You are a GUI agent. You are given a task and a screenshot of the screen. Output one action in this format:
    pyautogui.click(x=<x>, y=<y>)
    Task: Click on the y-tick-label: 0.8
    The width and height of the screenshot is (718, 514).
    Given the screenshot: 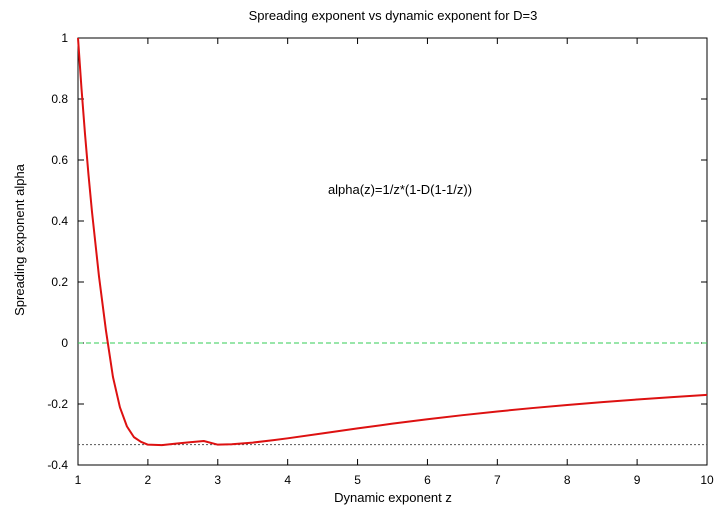 What is the action you would take?
    pyautogui.click(x=59, y=99)
    